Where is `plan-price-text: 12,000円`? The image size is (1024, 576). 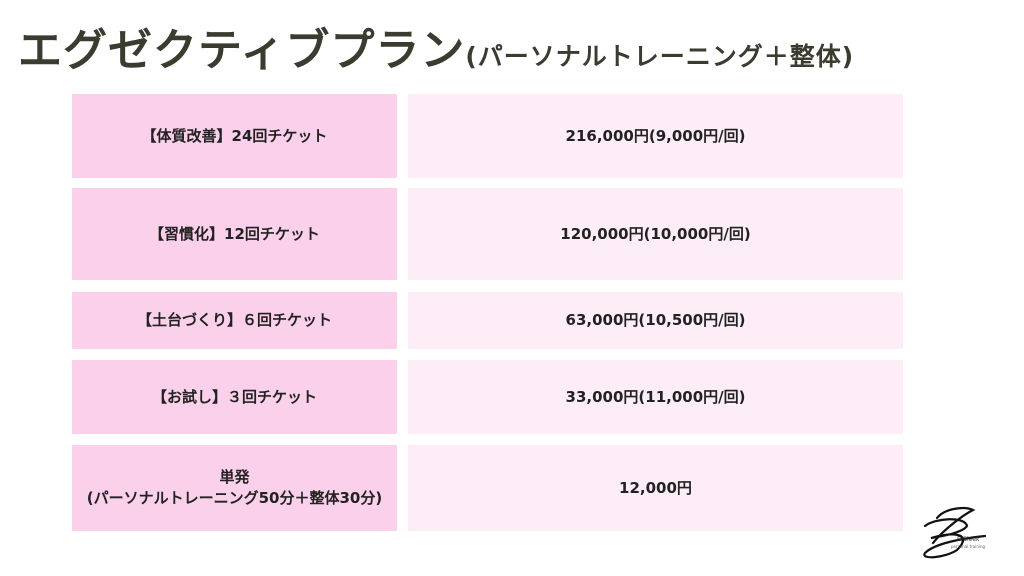
plan-price-text: 12,000円 is located at coordinates (655, 487).